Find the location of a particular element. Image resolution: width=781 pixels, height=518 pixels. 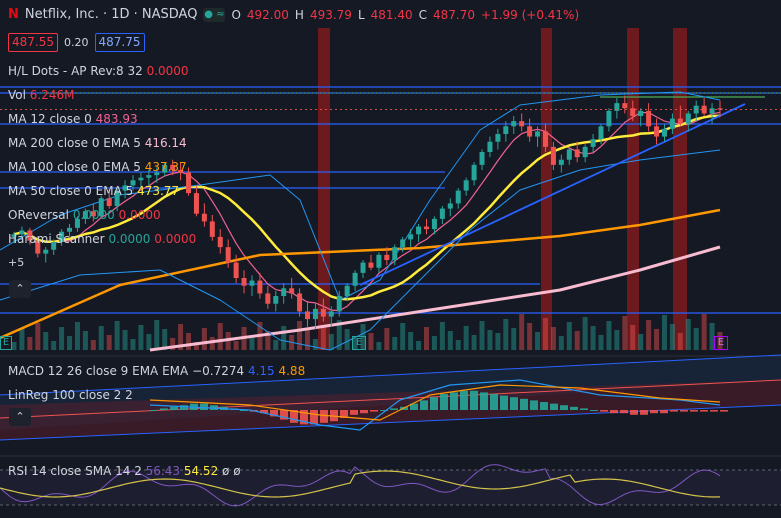

netflix-logo: N is located at coordinates (13, 14).